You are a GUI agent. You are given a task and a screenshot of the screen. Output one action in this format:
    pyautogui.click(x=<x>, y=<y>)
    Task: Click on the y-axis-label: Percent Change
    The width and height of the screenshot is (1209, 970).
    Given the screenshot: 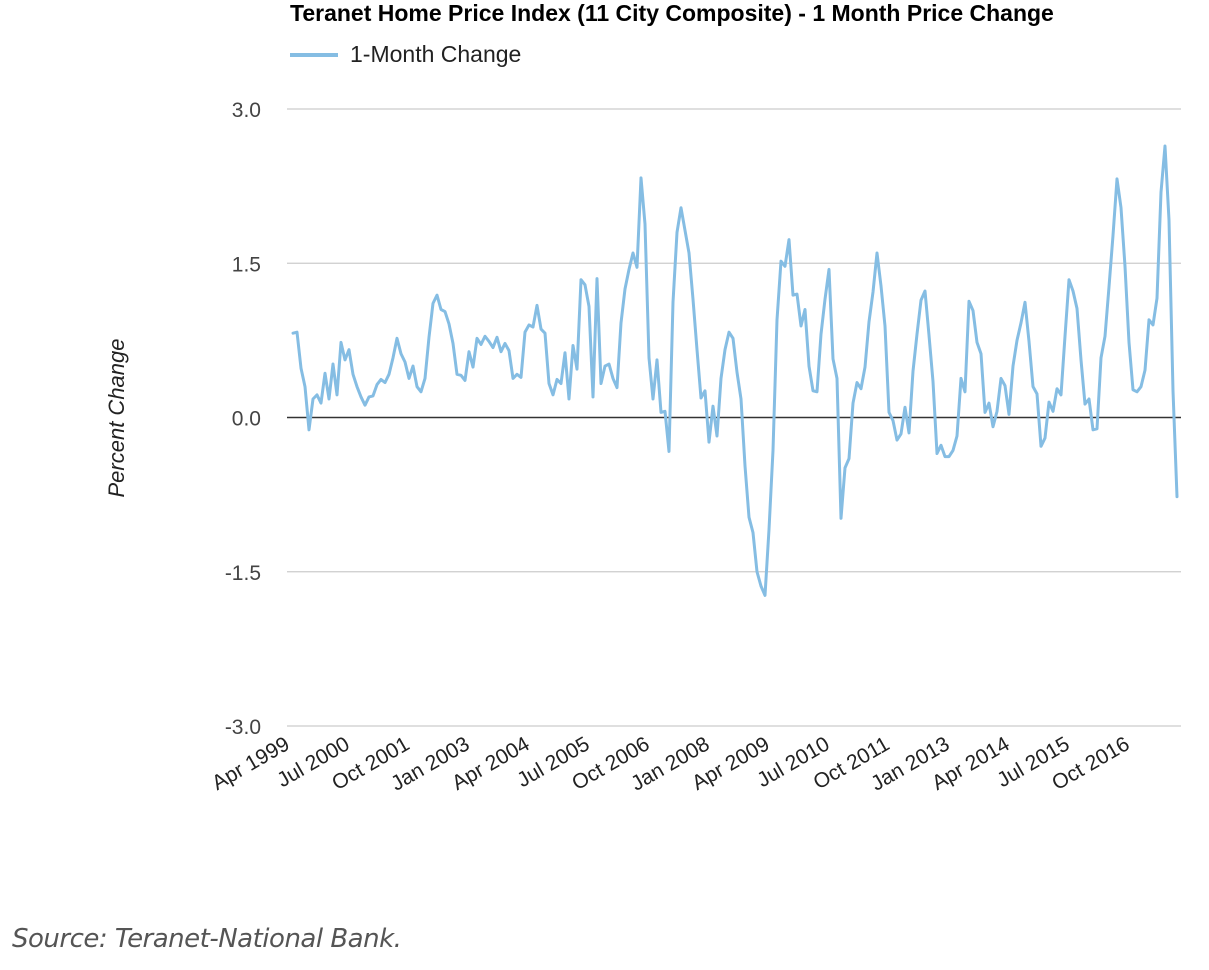 What is the action you would take?
    pyautogui.click(x=116, y=418)
    